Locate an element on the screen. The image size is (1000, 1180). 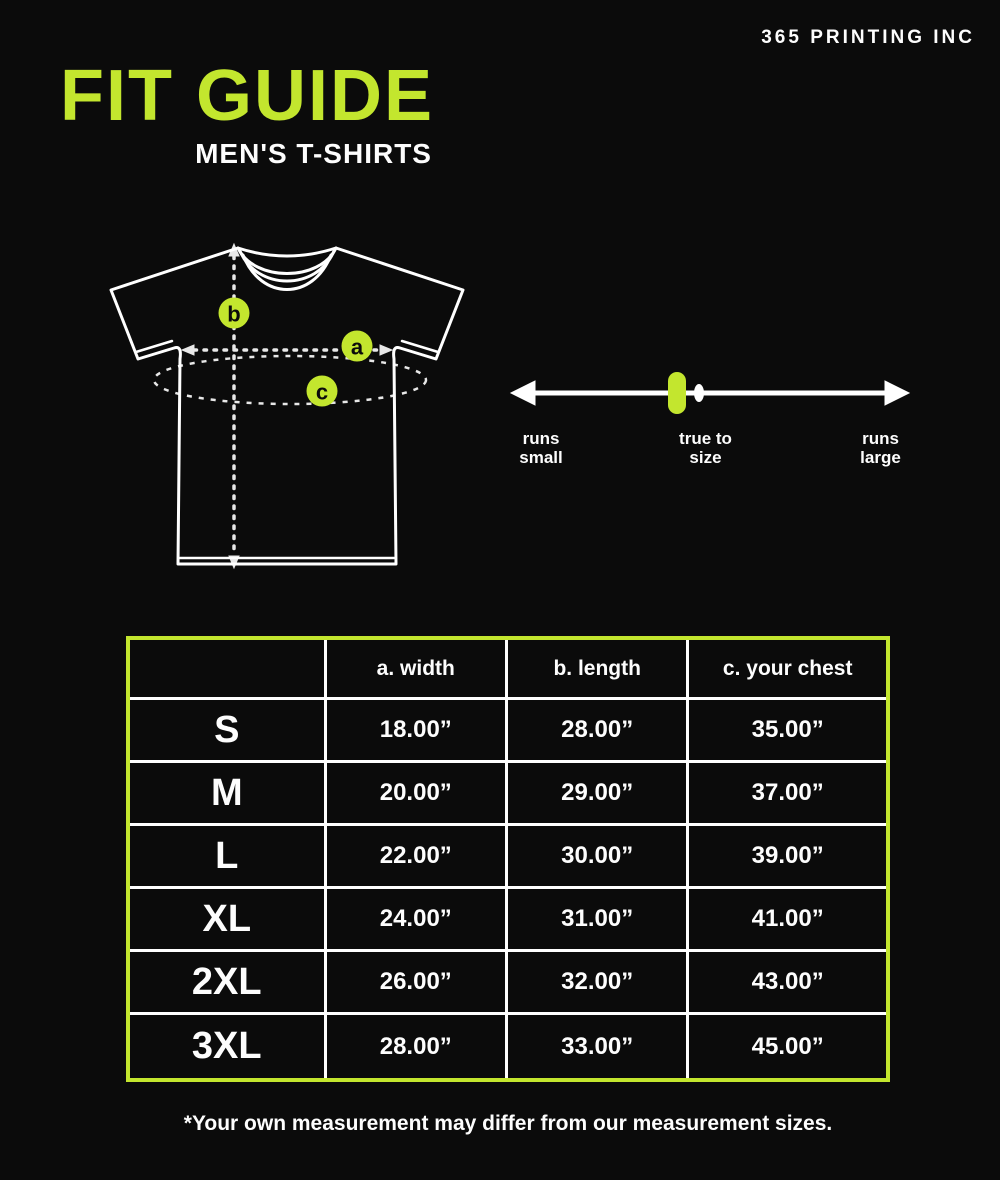
right-cuff-line is located at coordinates (420, 346).